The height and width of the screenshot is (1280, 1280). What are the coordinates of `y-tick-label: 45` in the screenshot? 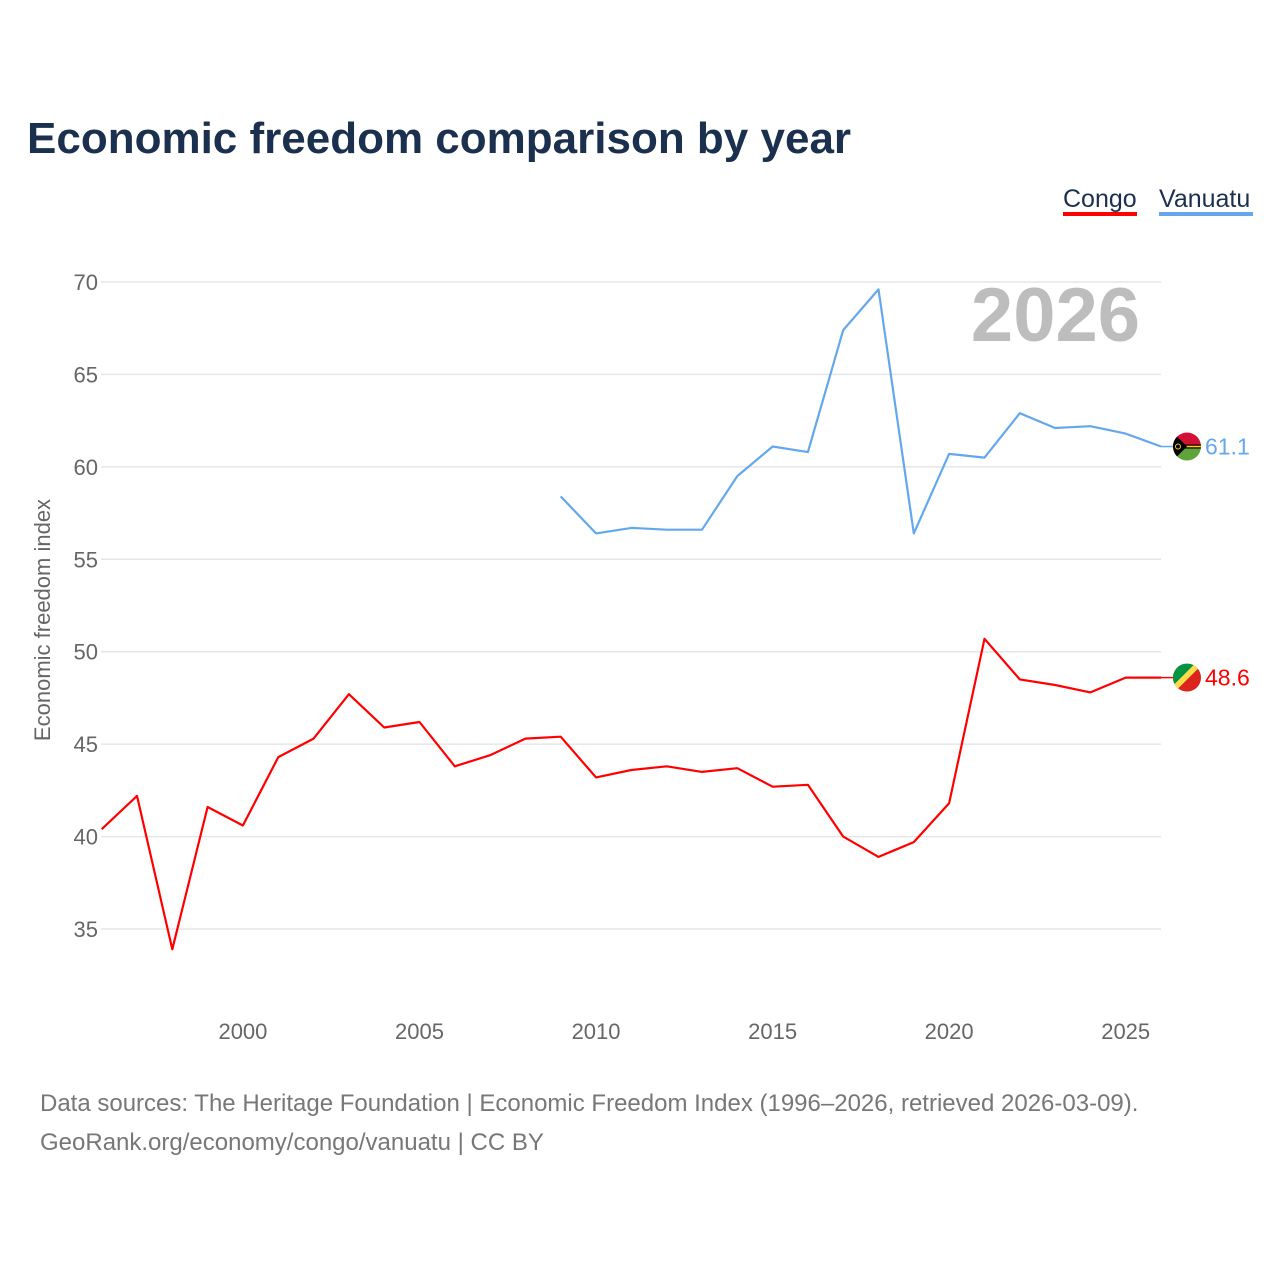 It's located at (86, 744).